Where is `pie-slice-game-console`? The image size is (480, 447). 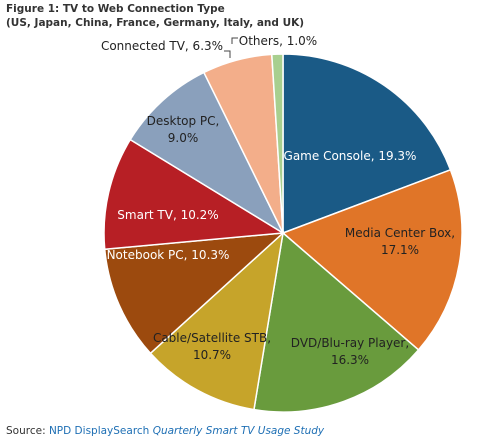 pie-slice-game-console is located at coordinates (367, 144).